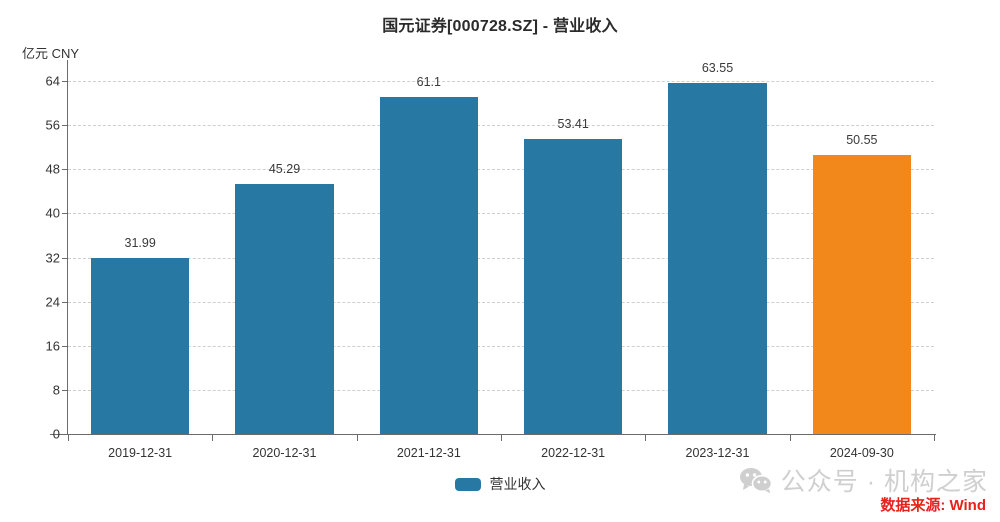  I want to click on y-axis-tick-label: 40, so click(52, 213).